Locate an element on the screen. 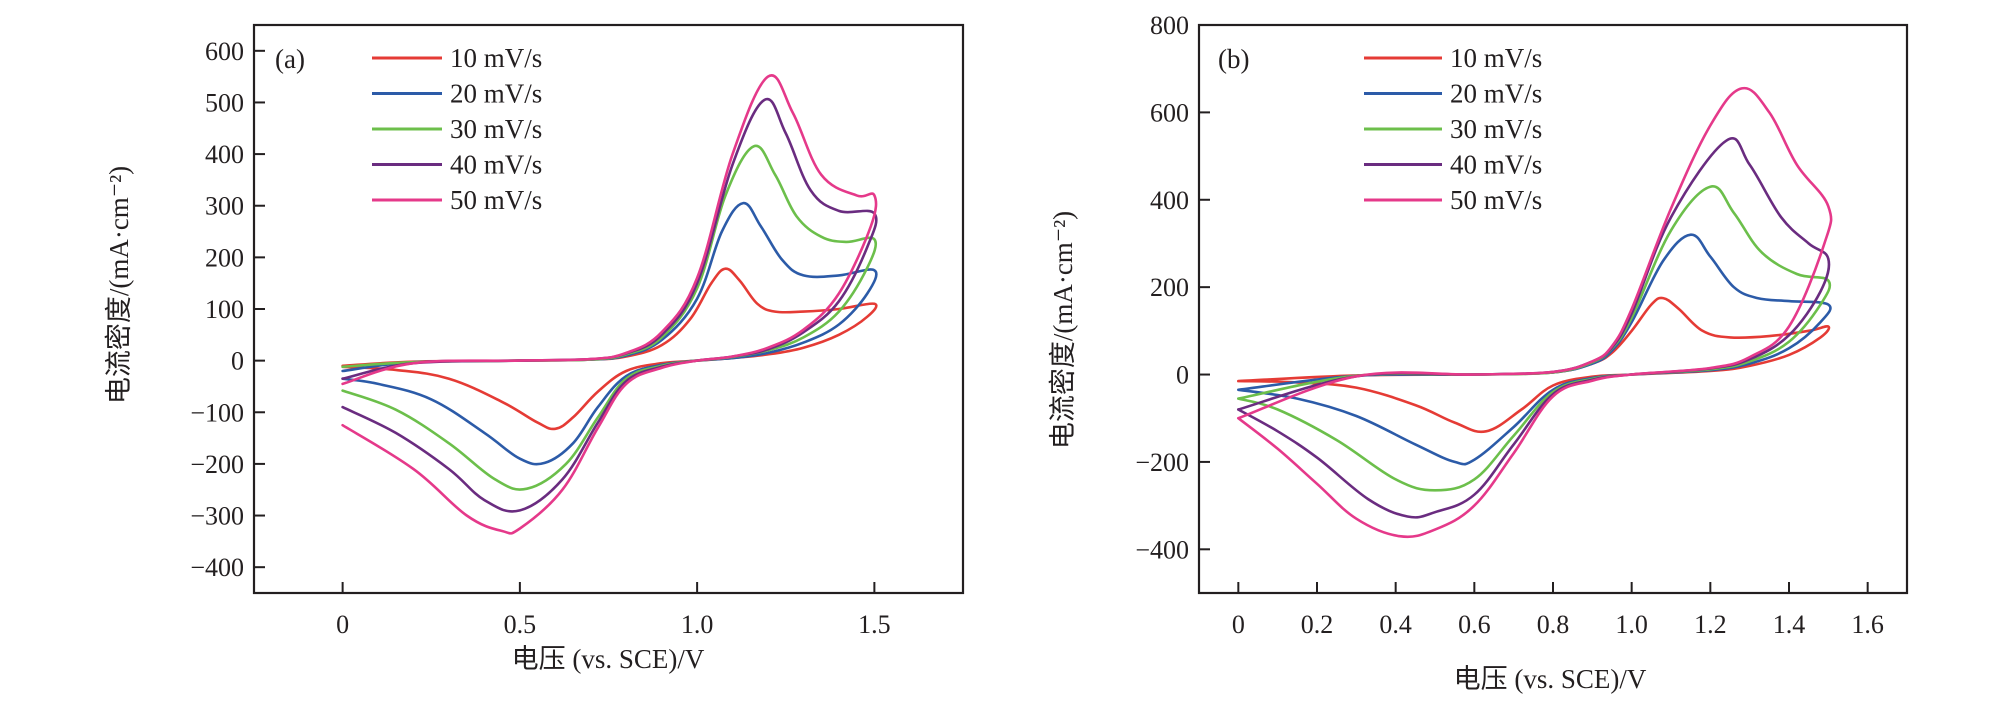  panel-label: (b) is located at coordinates (1233, 59).